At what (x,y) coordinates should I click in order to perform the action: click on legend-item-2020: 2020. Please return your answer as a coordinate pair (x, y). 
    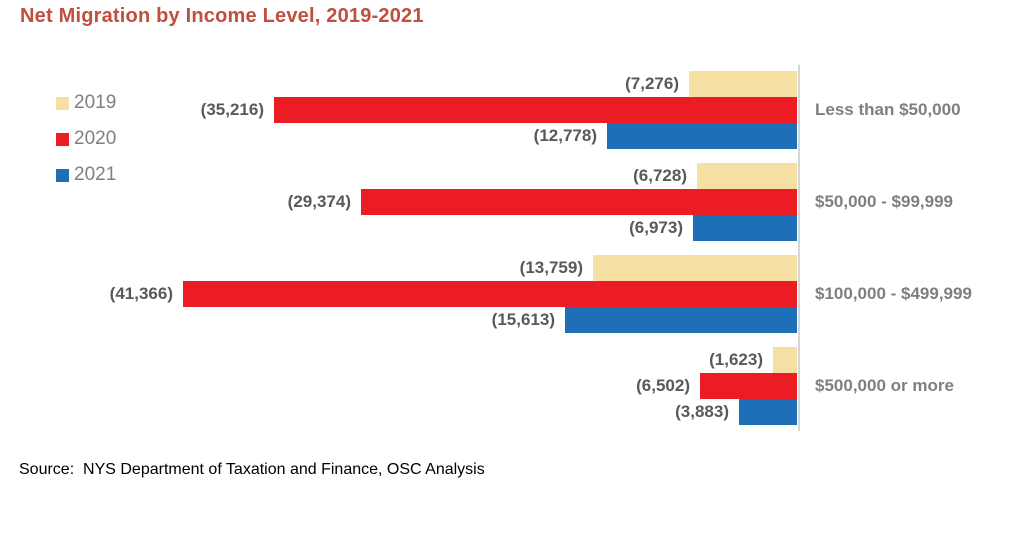
    Looking at the image, I should click on (86, 139).